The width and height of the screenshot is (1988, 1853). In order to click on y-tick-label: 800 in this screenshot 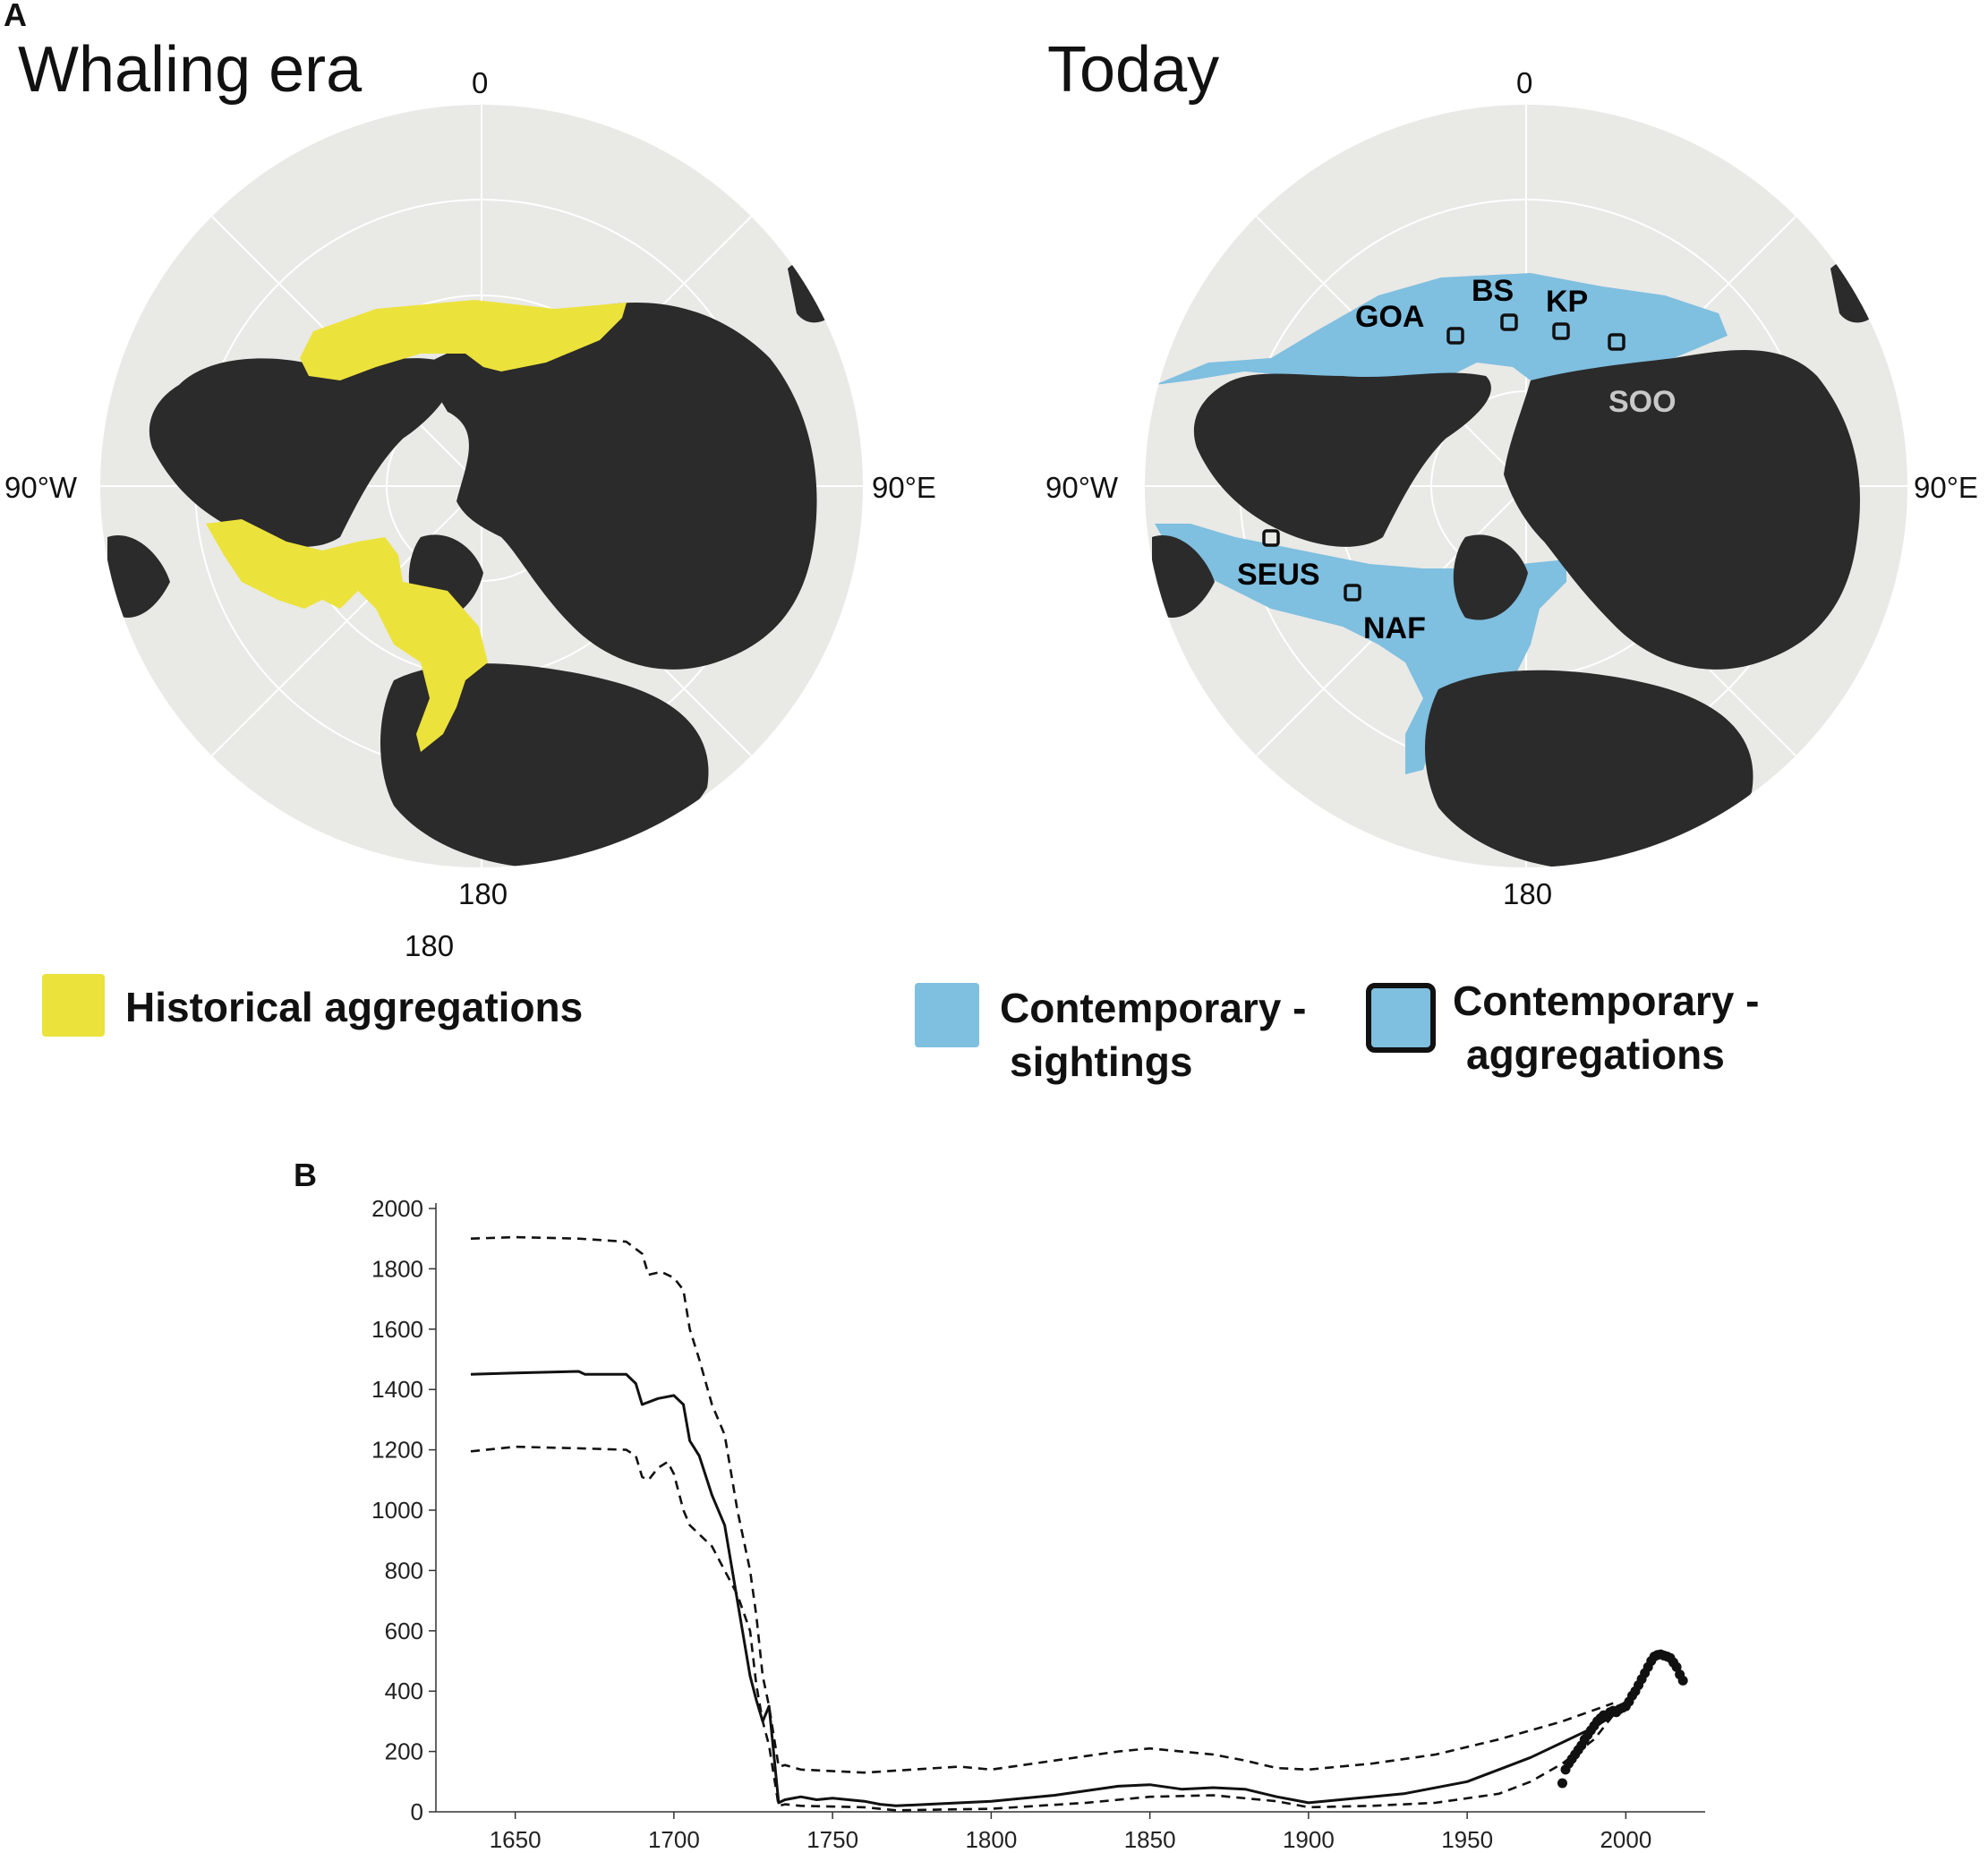, I will do `click(404, 1570)`.